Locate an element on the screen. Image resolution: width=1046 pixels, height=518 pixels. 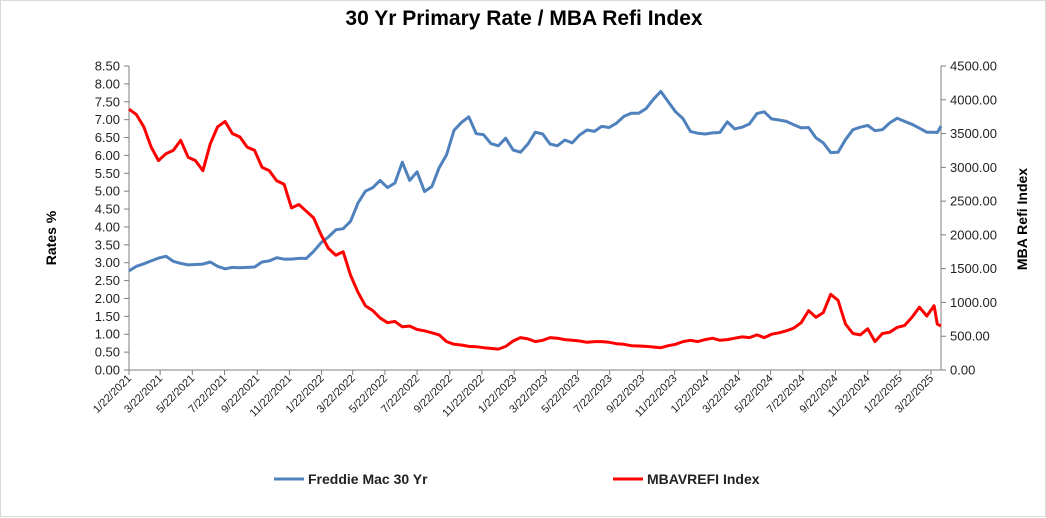
y2-tick-label: 1500.00 is located at coordinates (973, 268).